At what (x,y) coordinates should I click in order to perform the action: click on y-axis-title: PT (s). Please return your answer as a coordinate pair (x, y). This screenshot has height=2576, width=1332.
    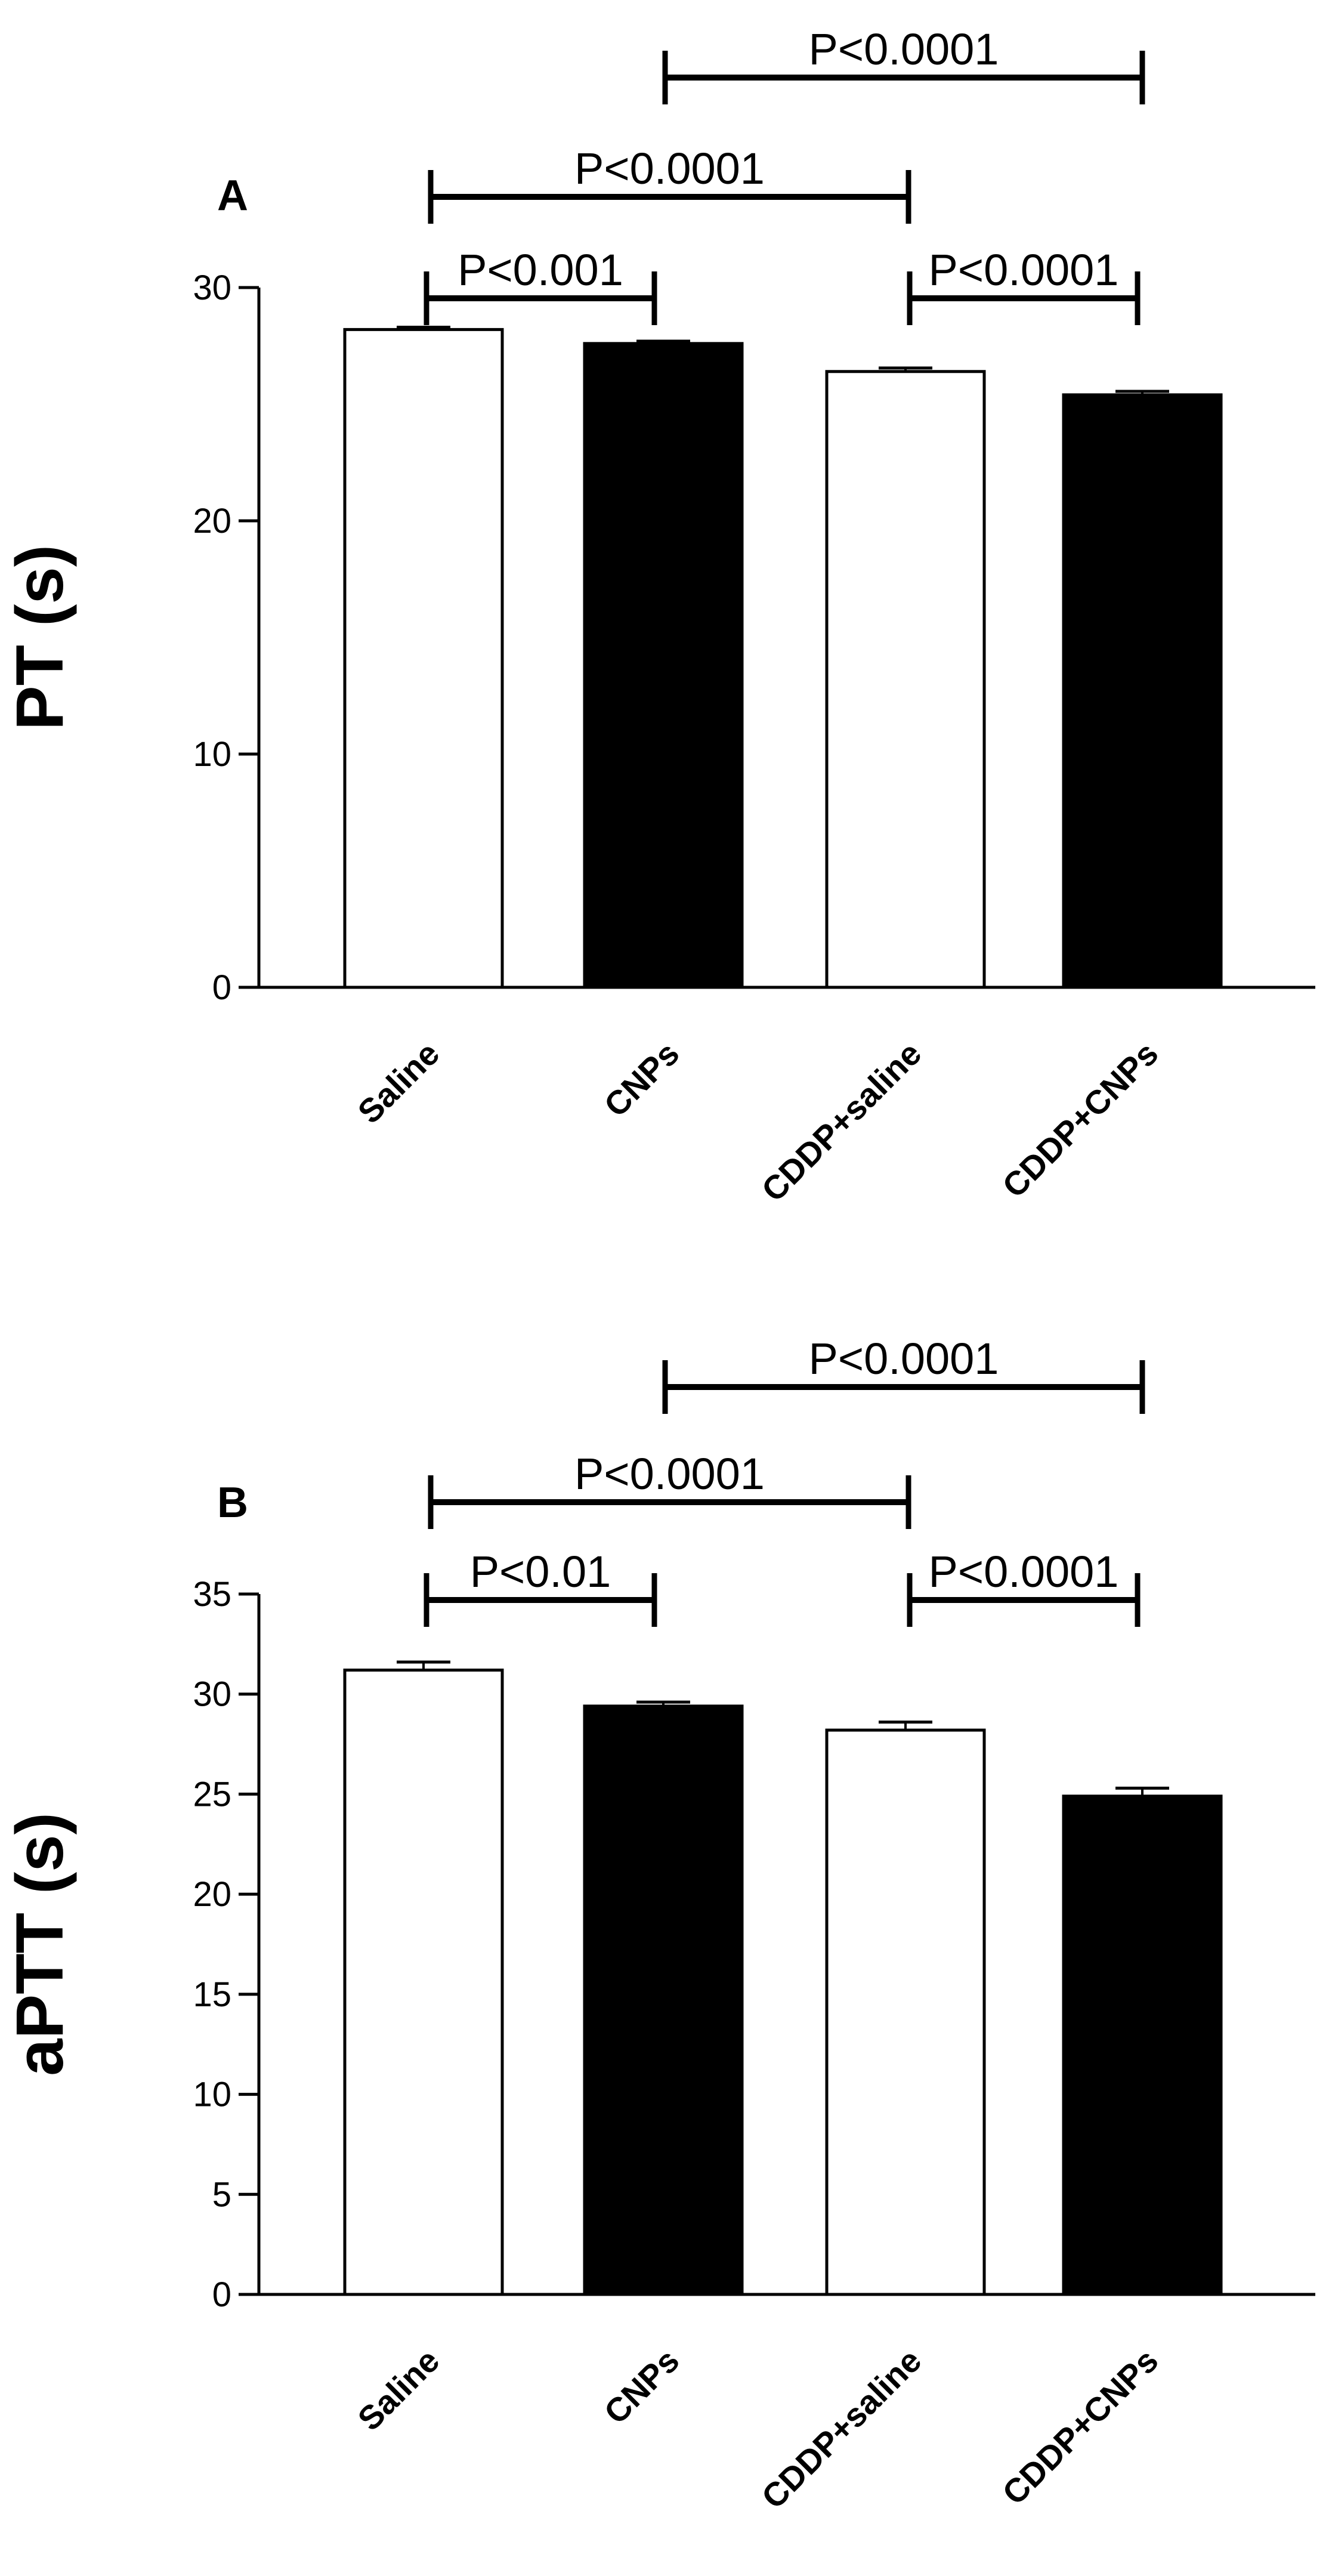
    Looking at the image, I should click on (39, 638).